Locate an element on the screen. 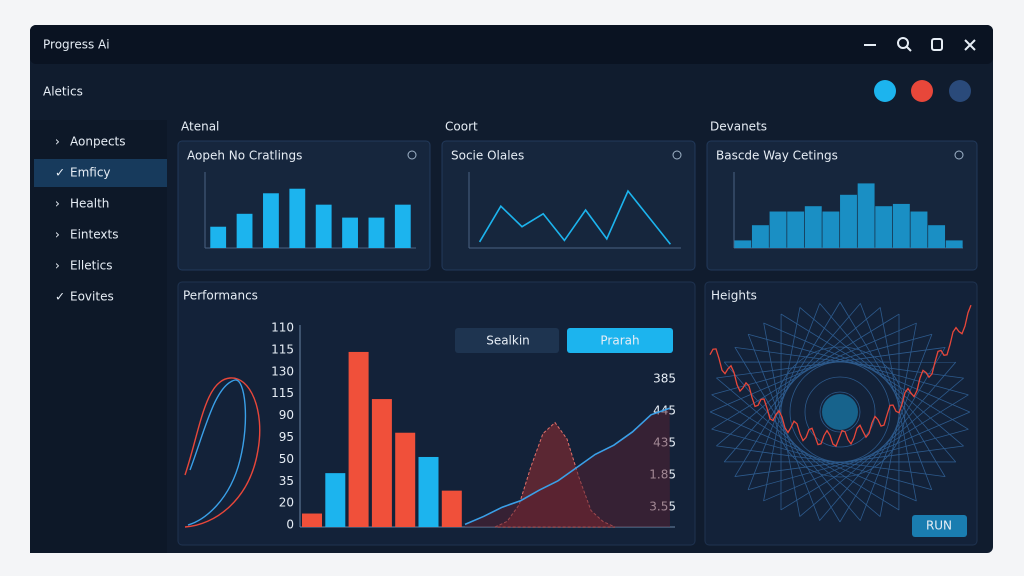 The width and height of the screenshot is (1024, 576). button-label: RUN is located at coordinates (939, 526).